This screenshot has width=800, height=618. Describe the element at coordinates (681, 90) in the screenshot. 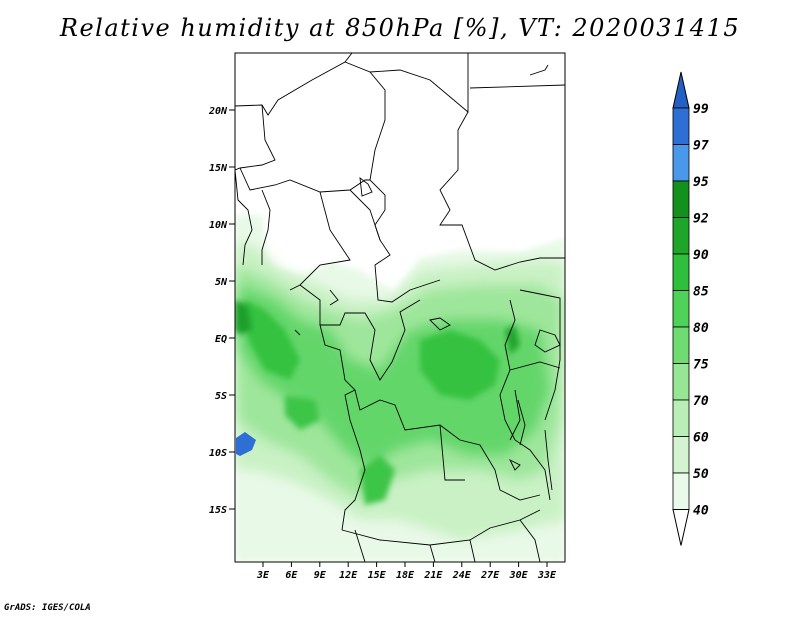

I see `colorbar-top-arrow` at that location.